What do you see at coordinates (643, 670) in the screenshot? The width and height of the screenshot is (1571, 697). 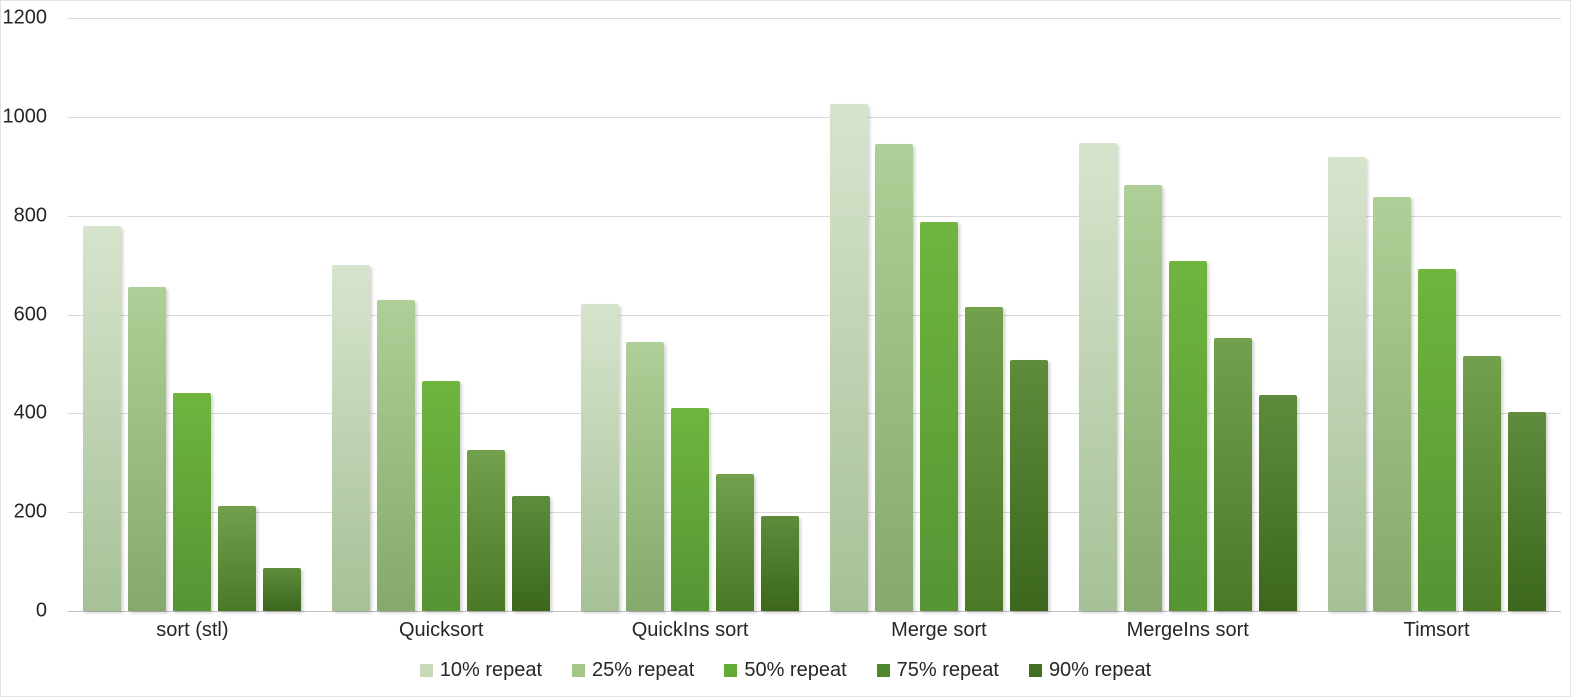 I see `legend-label: 25% repeat` at bounding box center [643, 670].